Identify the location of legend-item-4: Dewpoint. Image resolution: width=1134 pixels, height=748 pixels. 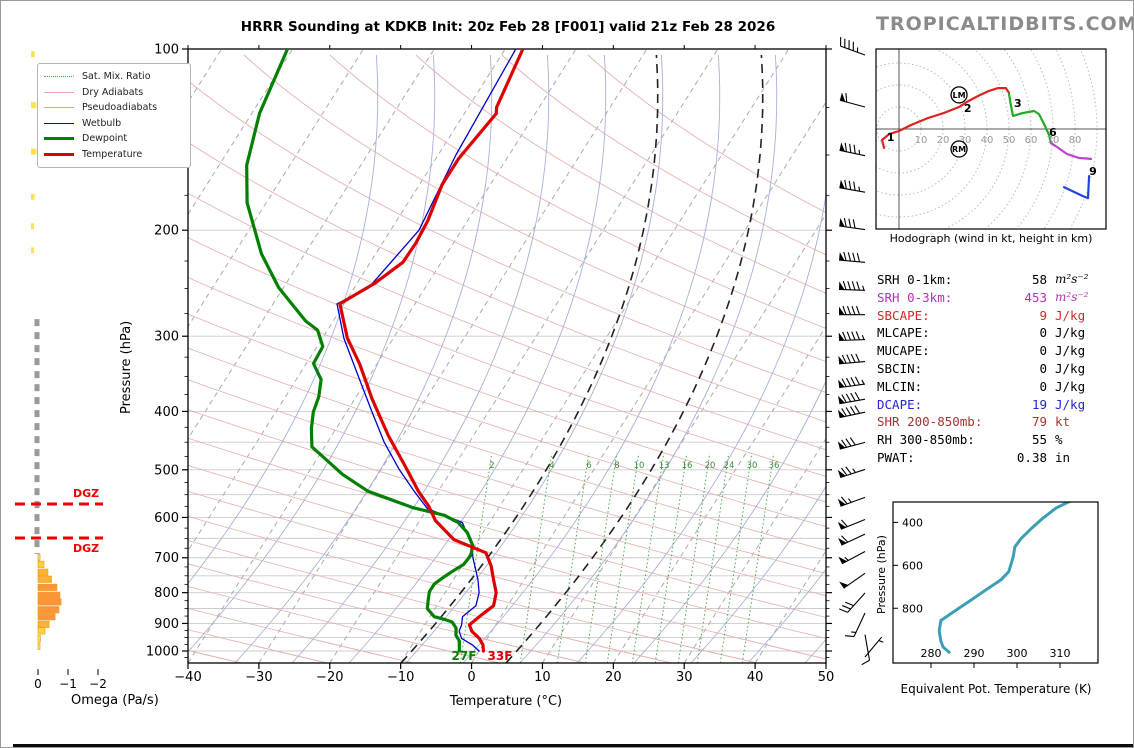
(113, 139).